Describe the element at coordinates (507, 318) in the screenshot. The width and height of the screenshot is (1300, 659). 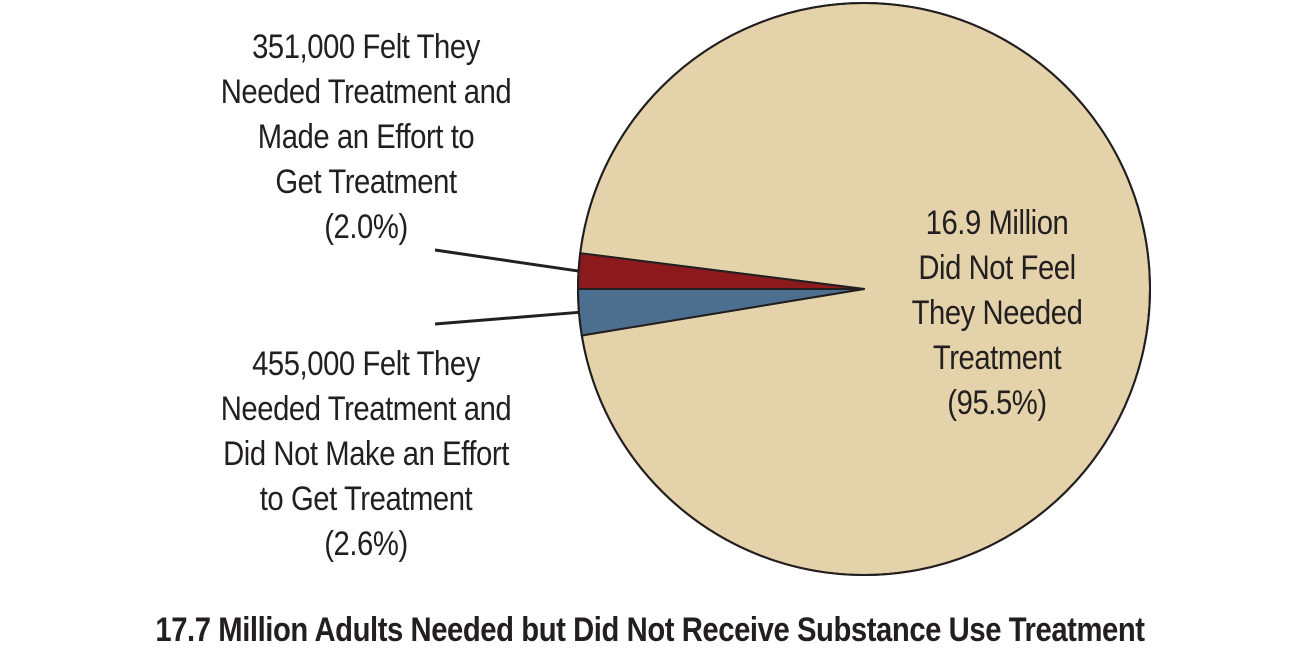
I see `leader-line-noeffort` at that location.